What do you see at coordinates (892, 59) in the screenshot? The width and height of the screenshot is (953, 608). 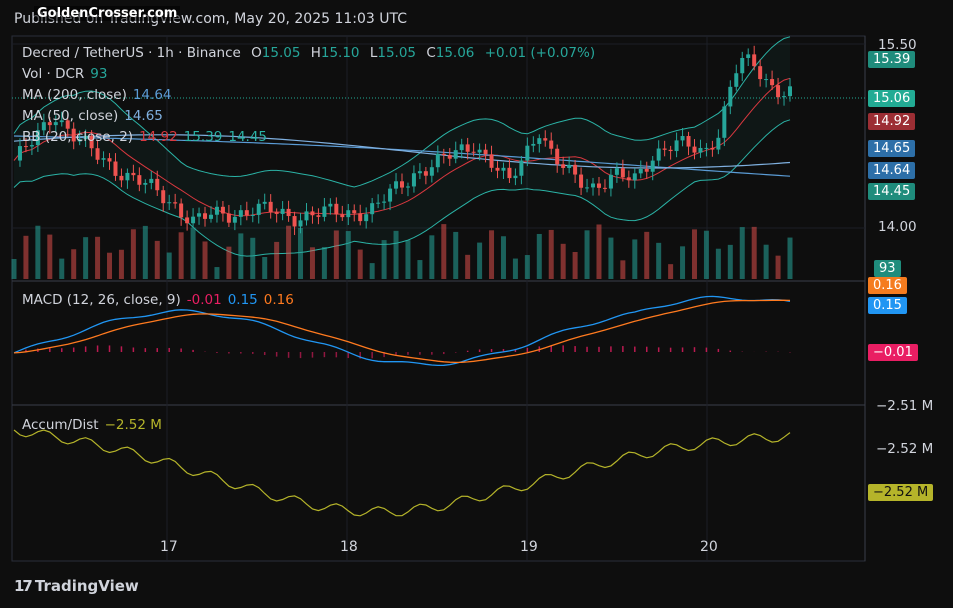 I see `bb-upper-badge: 15.39` at bounding box center [892, 59].